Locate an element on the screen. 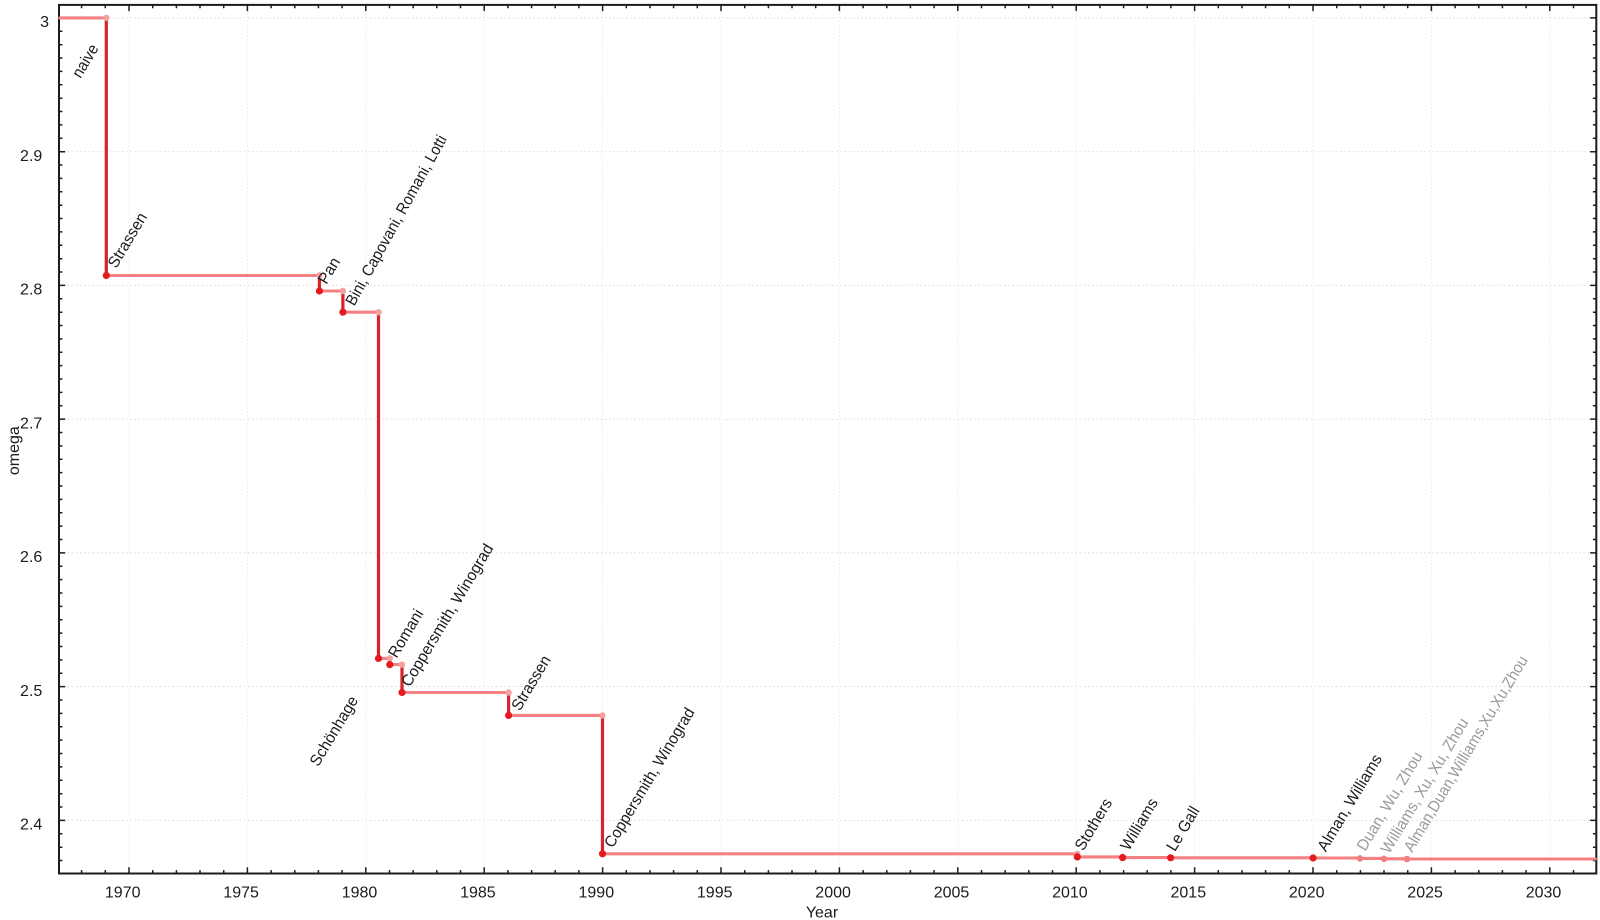 This screenshot has width=1600, height=920. svg-text: 2000 is located at coordinates (833, 893).